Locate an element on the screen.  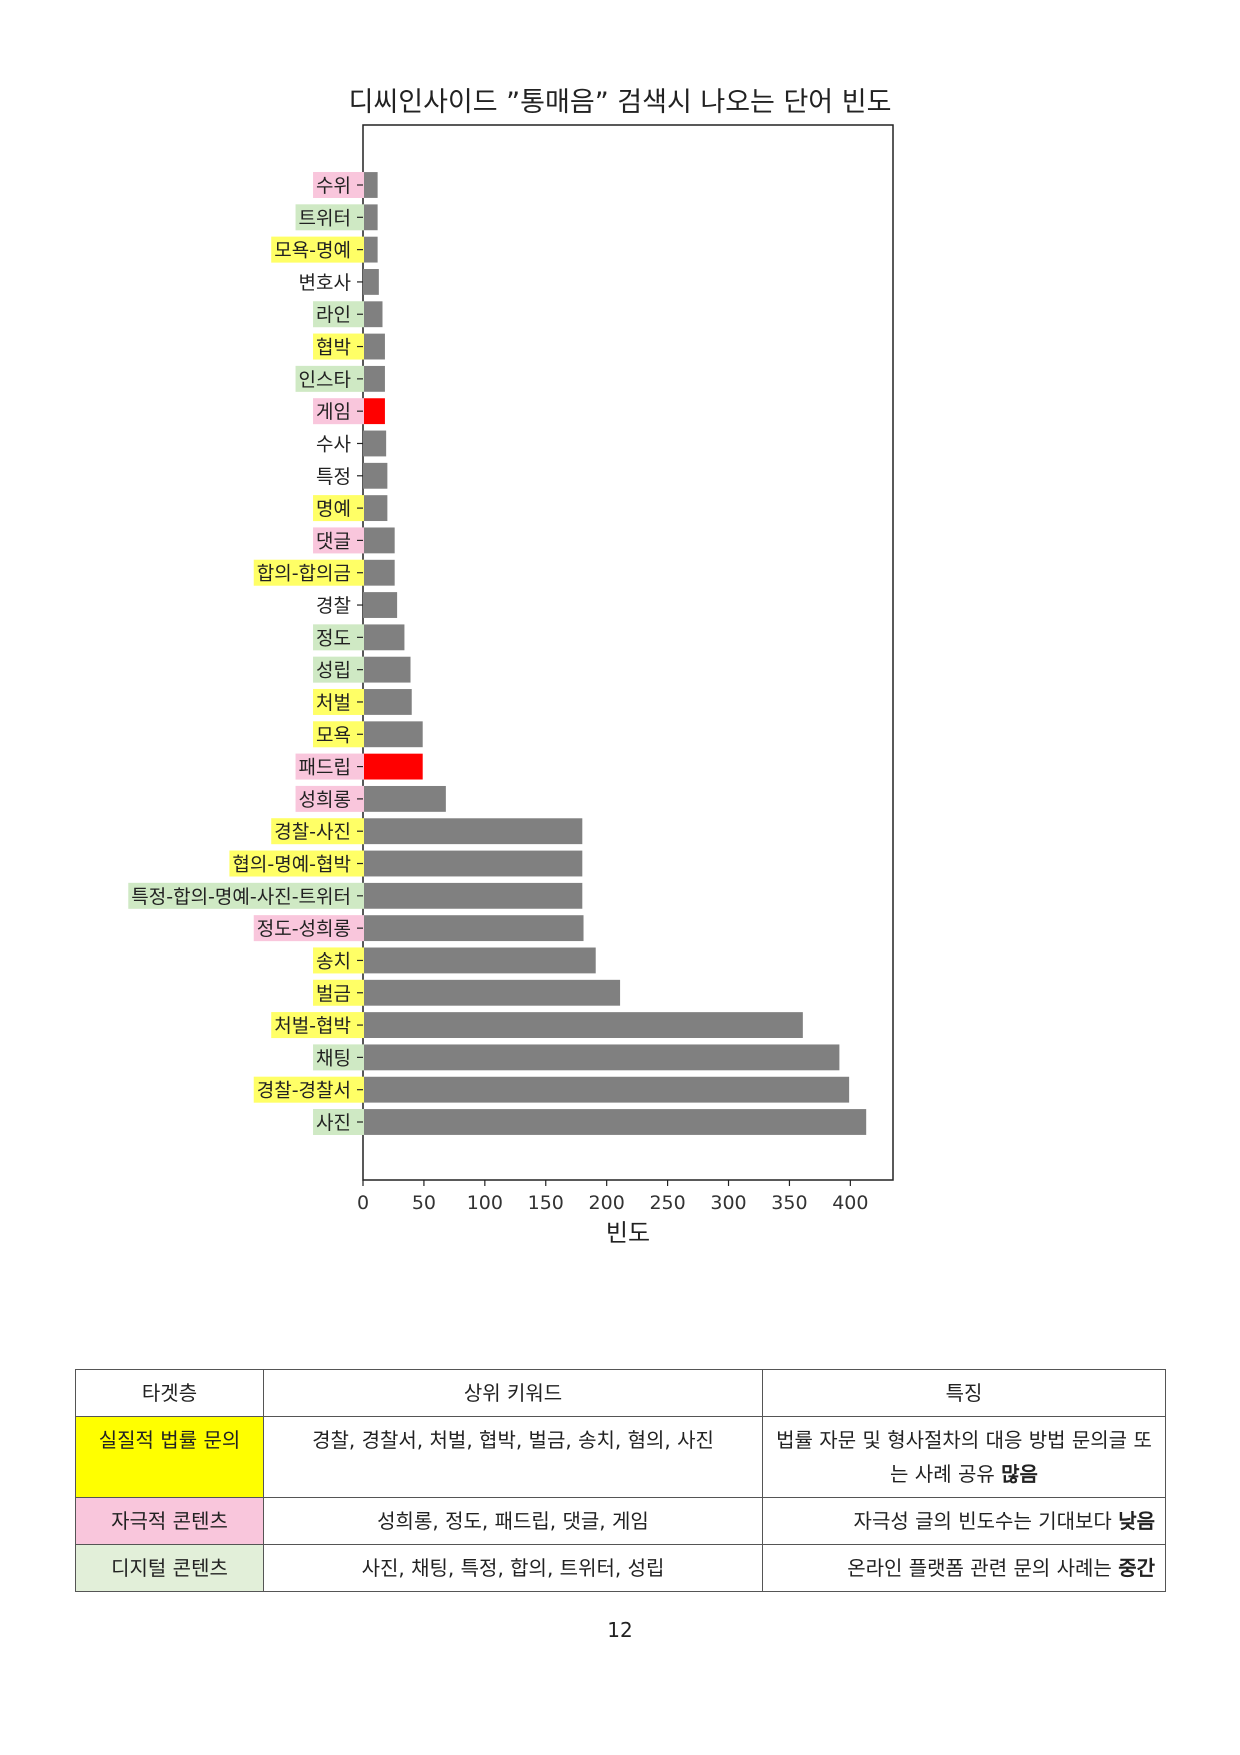
category-label: 정도-성희롱 is located at coordinates (304, 929).